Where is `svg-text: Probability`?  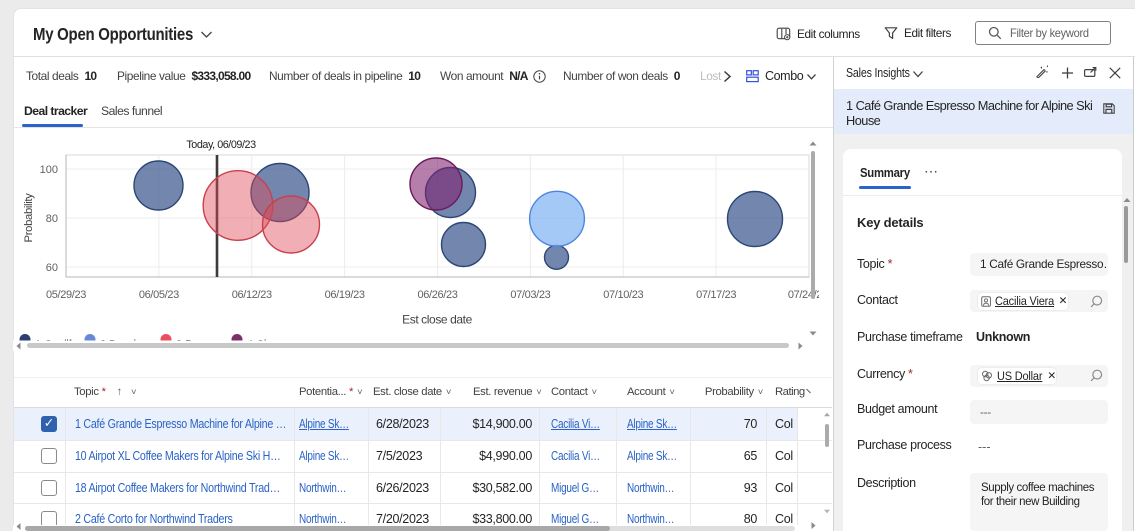 svg-text: Probability is located at coordinates (29, 218).